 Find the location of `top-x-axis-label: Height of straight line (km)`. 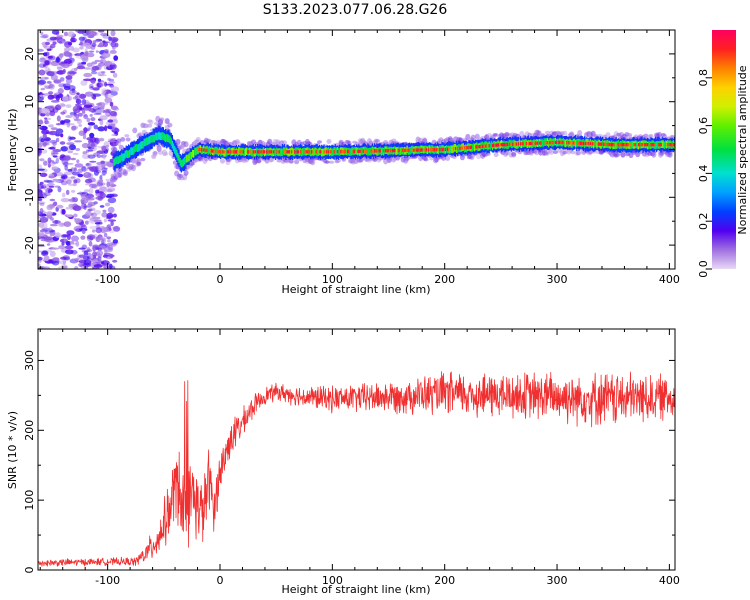

top-x-axis-label: Height of straight line (km) is located at coordinates (355, 289).